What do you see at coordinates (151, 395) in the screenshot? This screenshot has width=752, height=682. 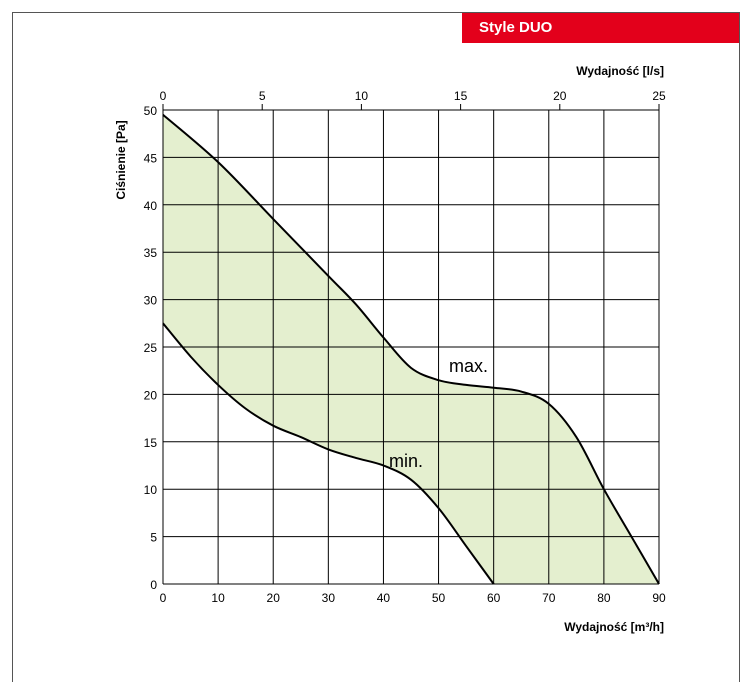 I see `y-tick-label: 20` at bounding box center [151, 395].